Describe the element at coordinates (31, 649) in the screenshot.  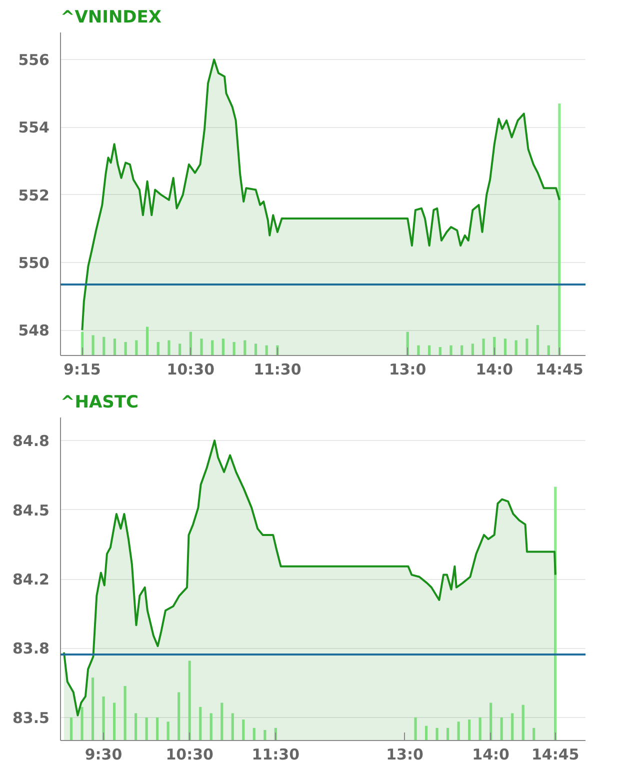
I see `y-tick-label: 83.8` at that location.